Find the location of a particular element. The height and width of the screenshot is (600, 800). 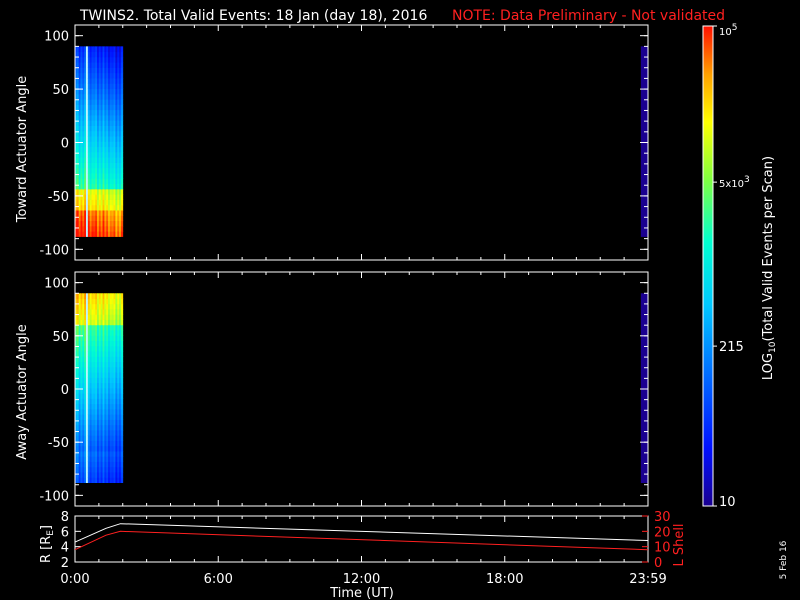

colorbar-tick-exponent: 5 is located at coordinates (735, 28).